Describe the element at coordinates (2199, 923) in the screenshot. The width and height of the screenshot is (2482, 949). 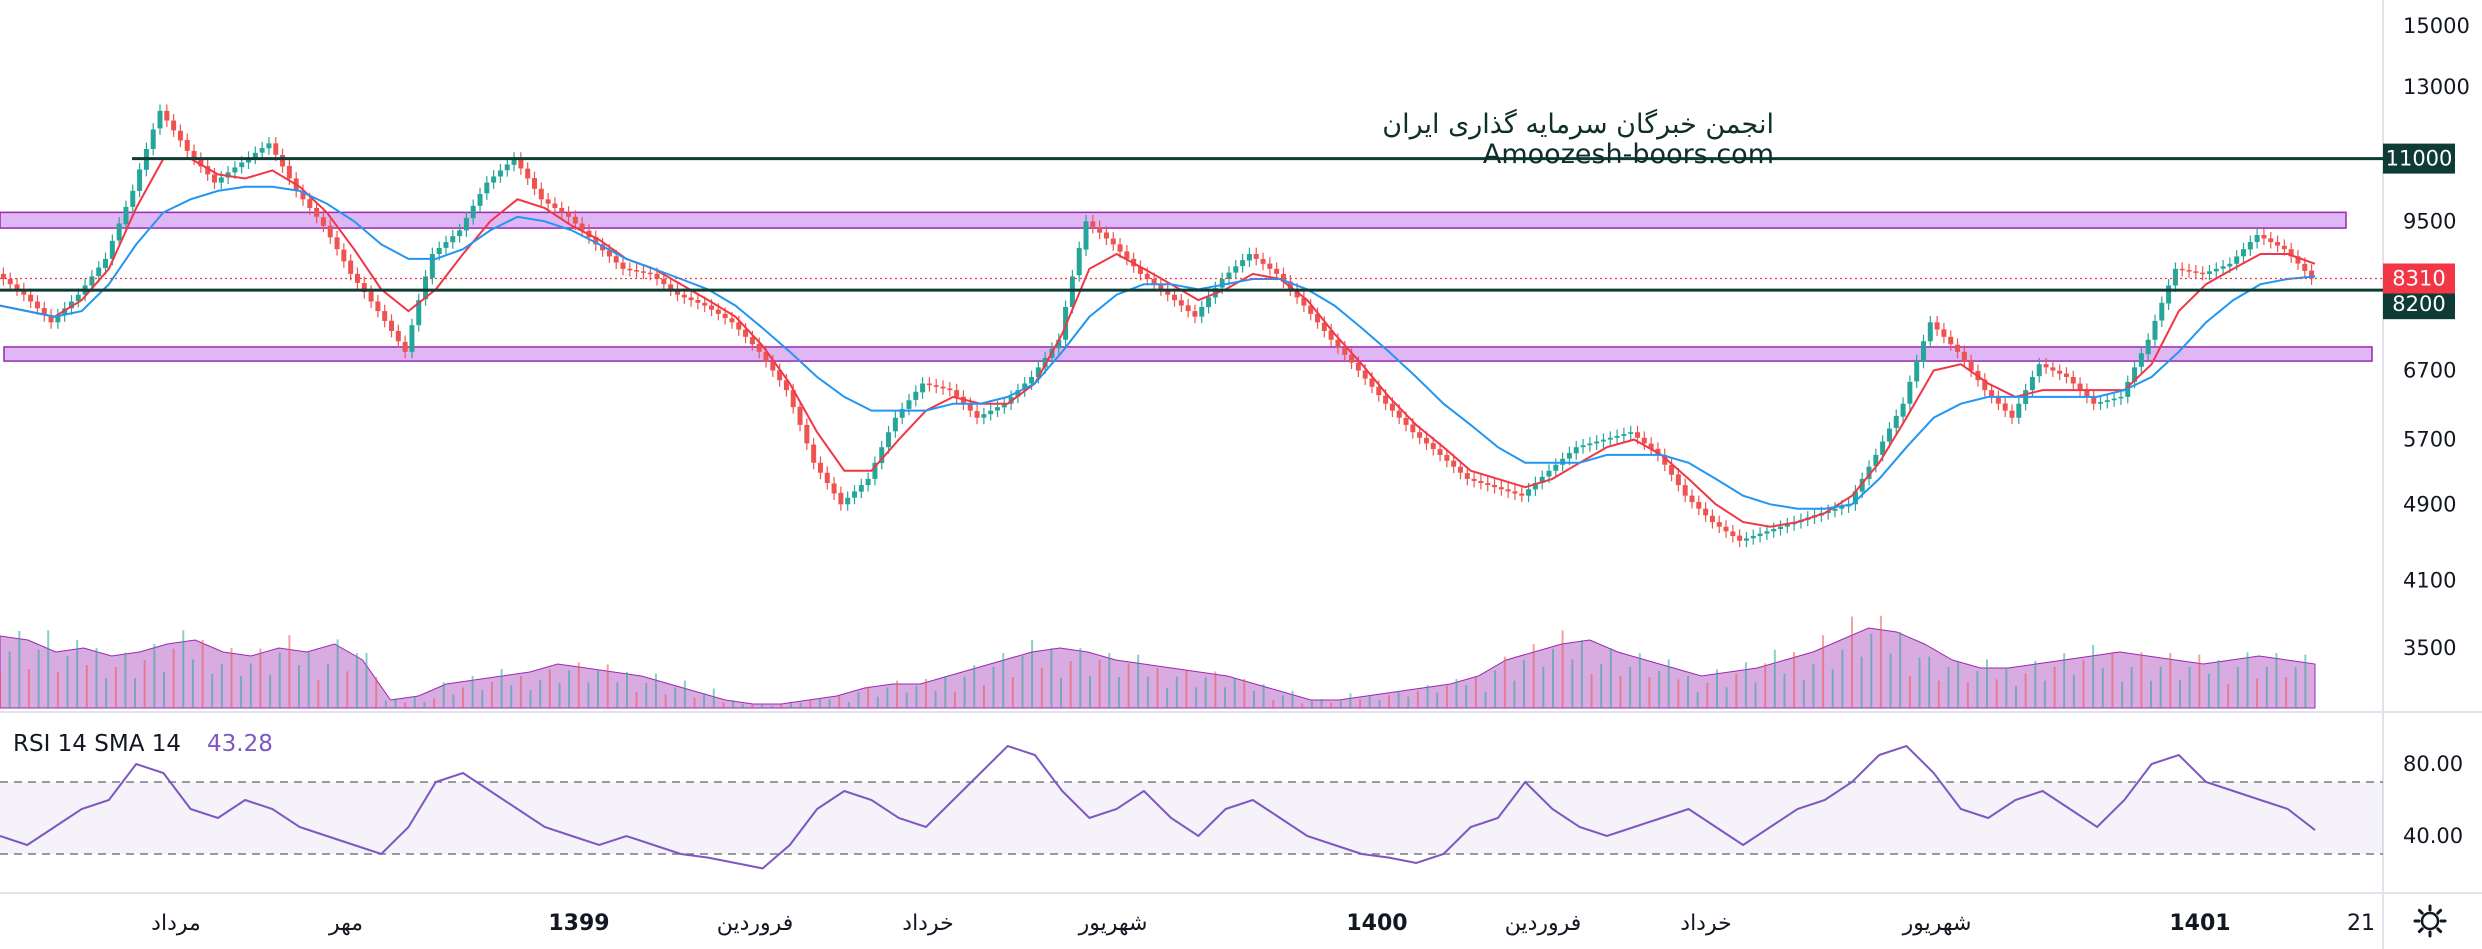
I see `time-label: 1401` at that location.